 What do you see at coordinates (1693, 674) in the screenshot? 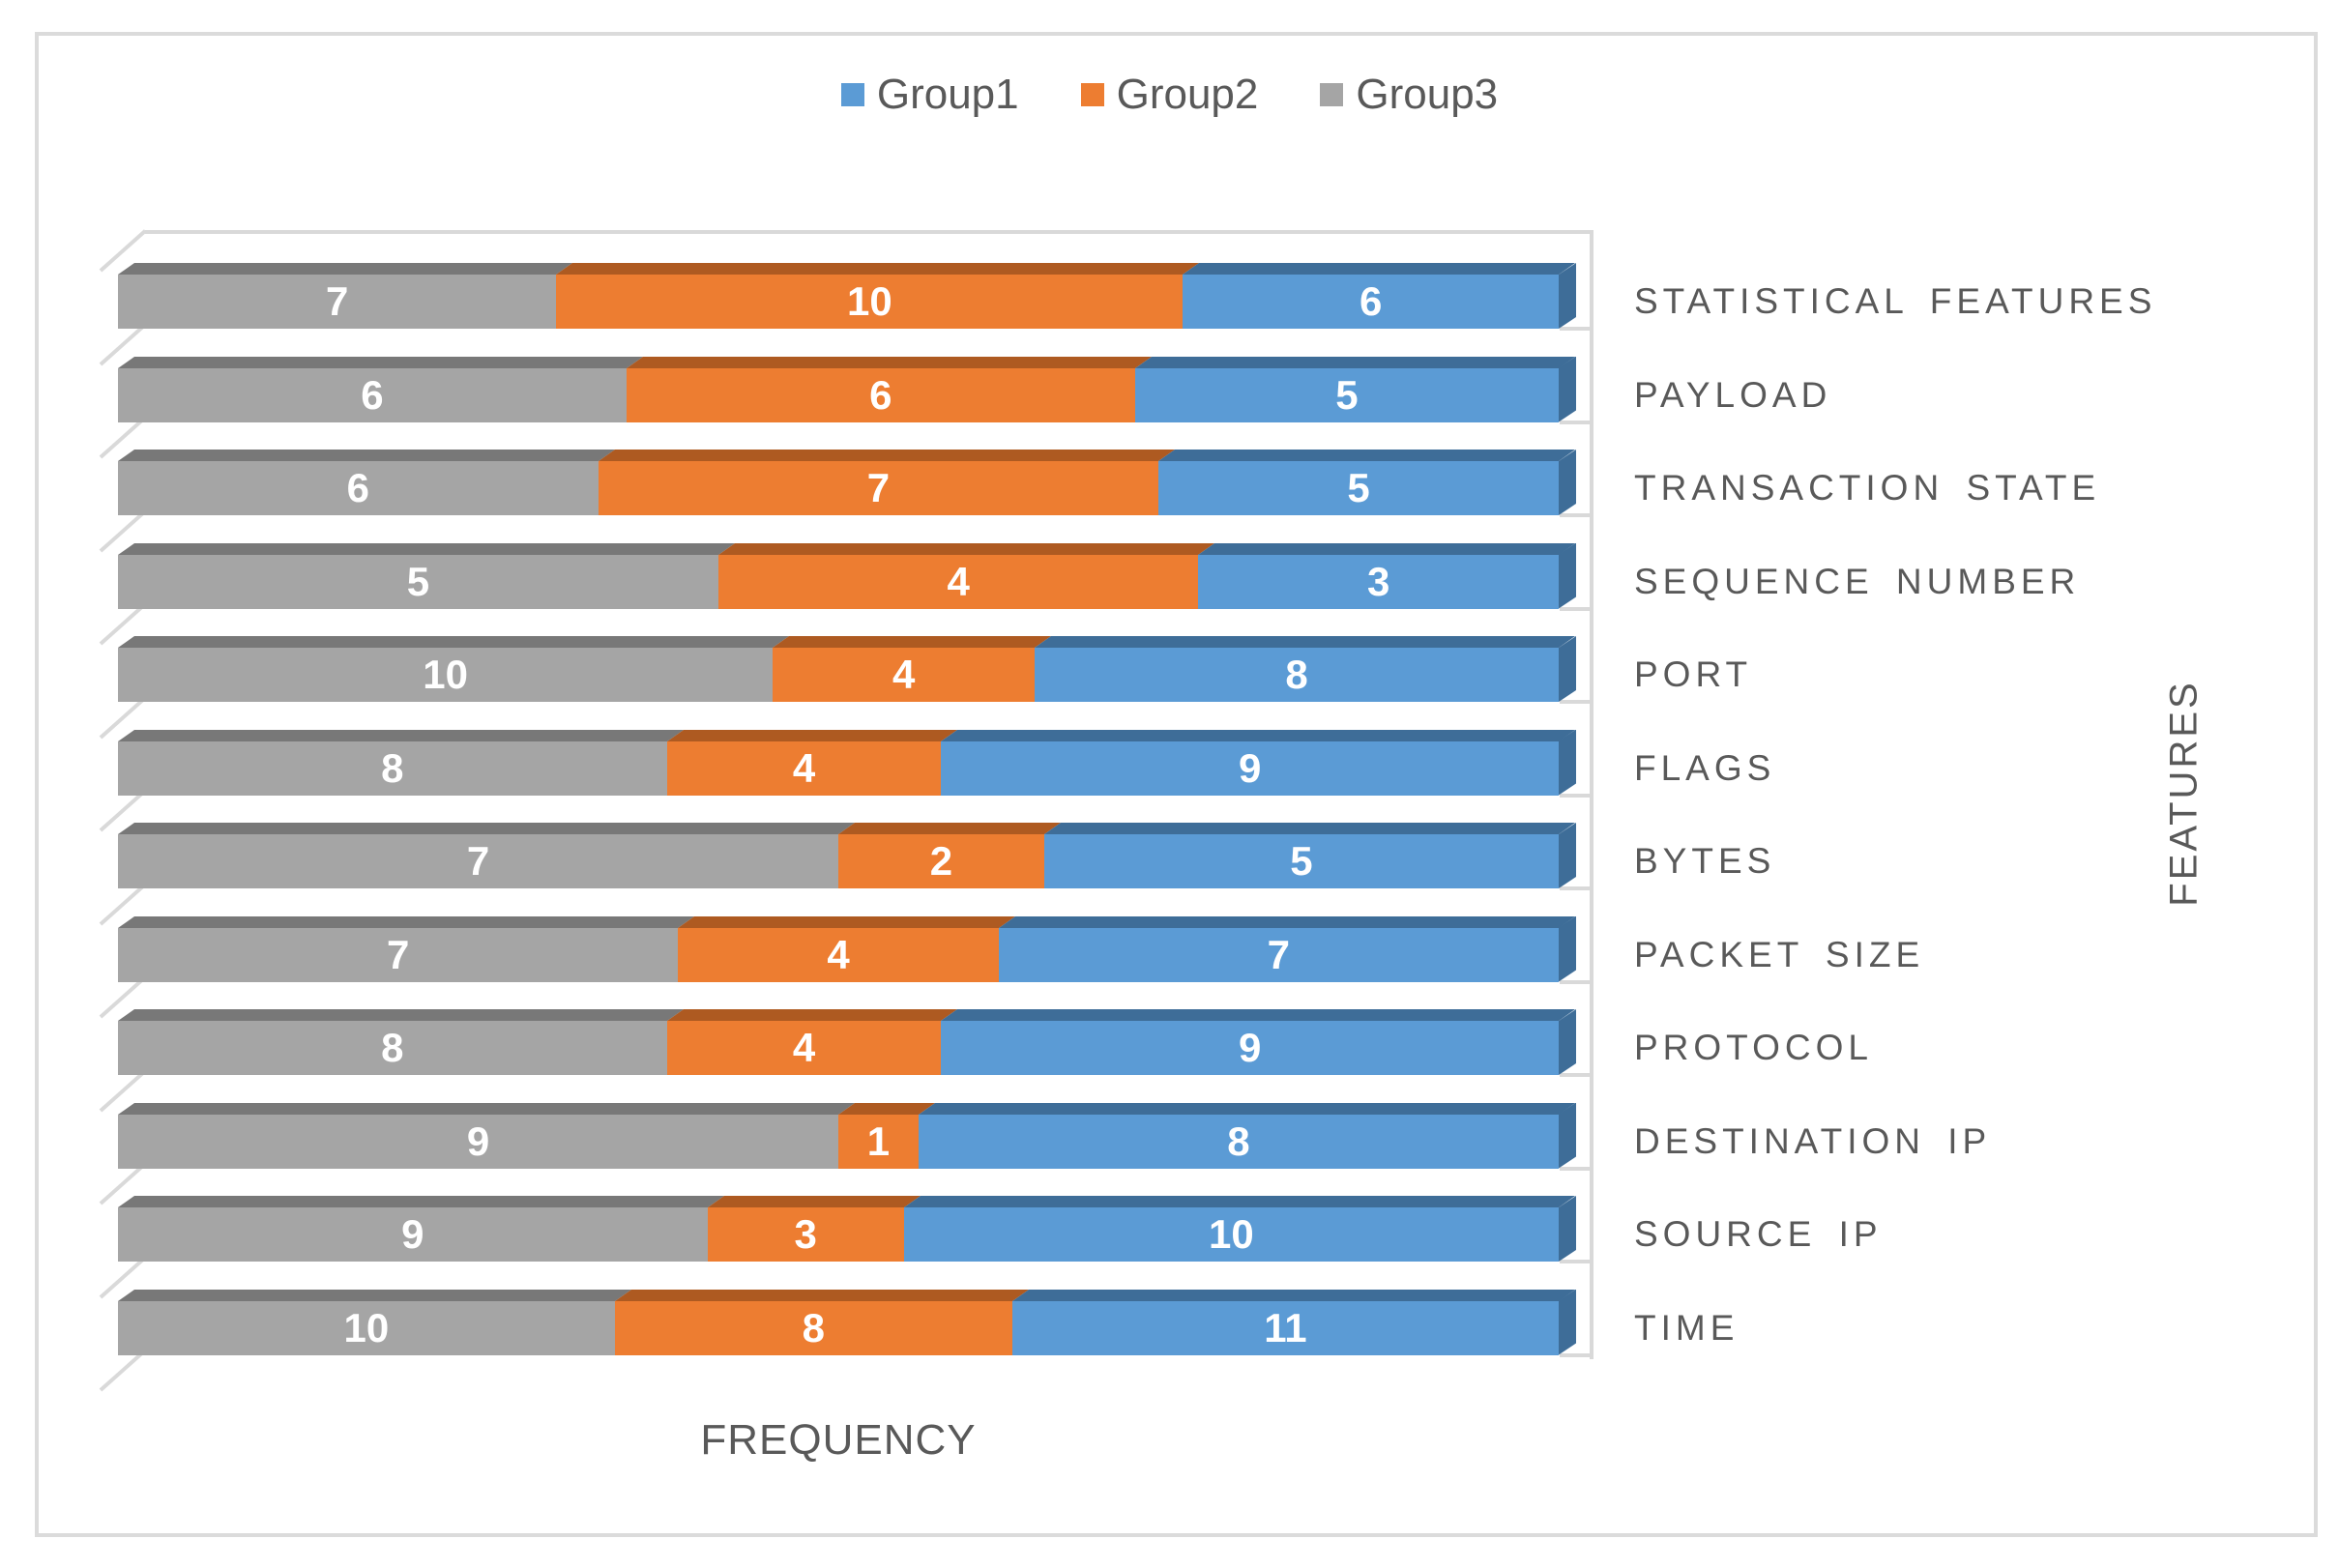
I see `category-label: PORT` at bounding box center [1693, 674].